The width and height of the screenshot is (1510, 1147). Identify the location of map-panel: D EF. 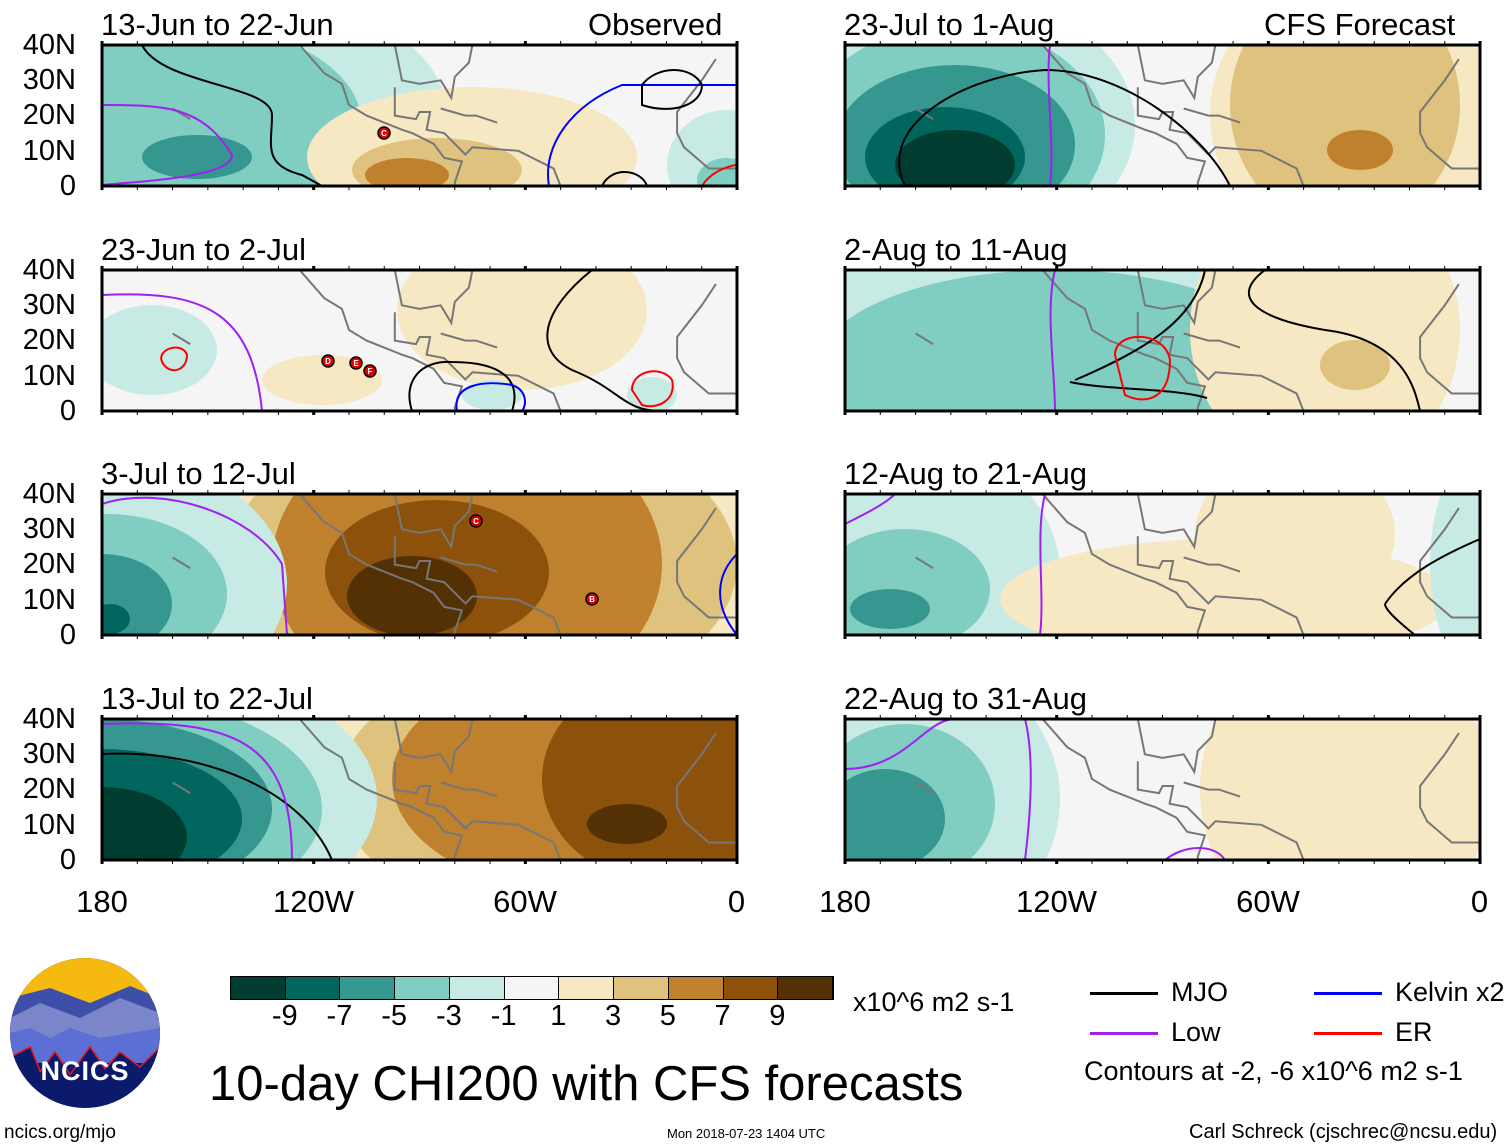
(419, 340).